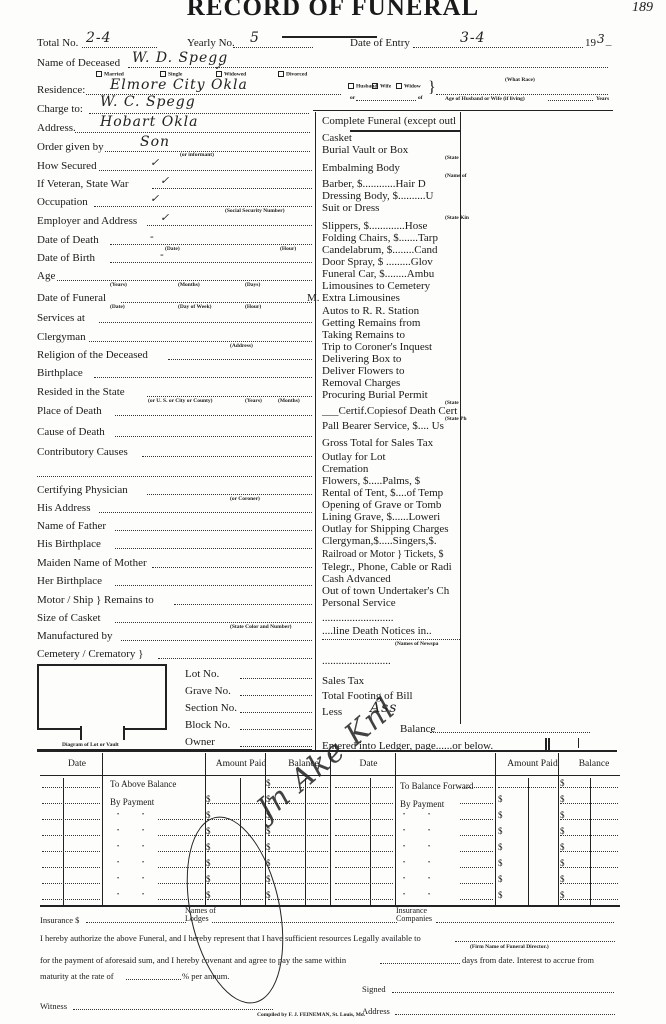  I want to click on field-13-input, so click(213, 415).